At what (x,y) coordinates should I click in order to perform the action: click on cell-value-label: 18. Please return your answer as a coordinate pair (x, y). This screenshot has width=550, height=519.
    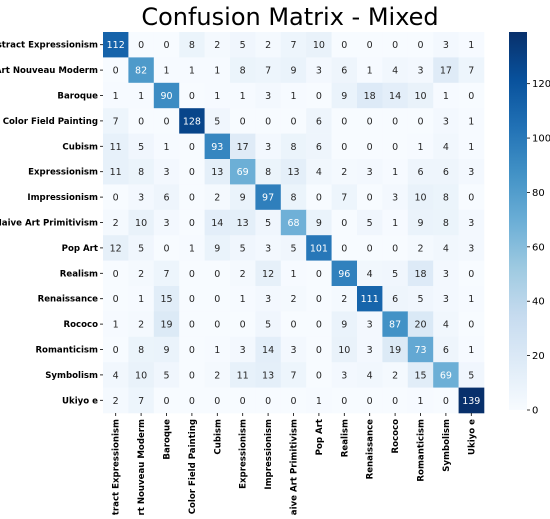
    Looking at the image, I should click on (370, 96).